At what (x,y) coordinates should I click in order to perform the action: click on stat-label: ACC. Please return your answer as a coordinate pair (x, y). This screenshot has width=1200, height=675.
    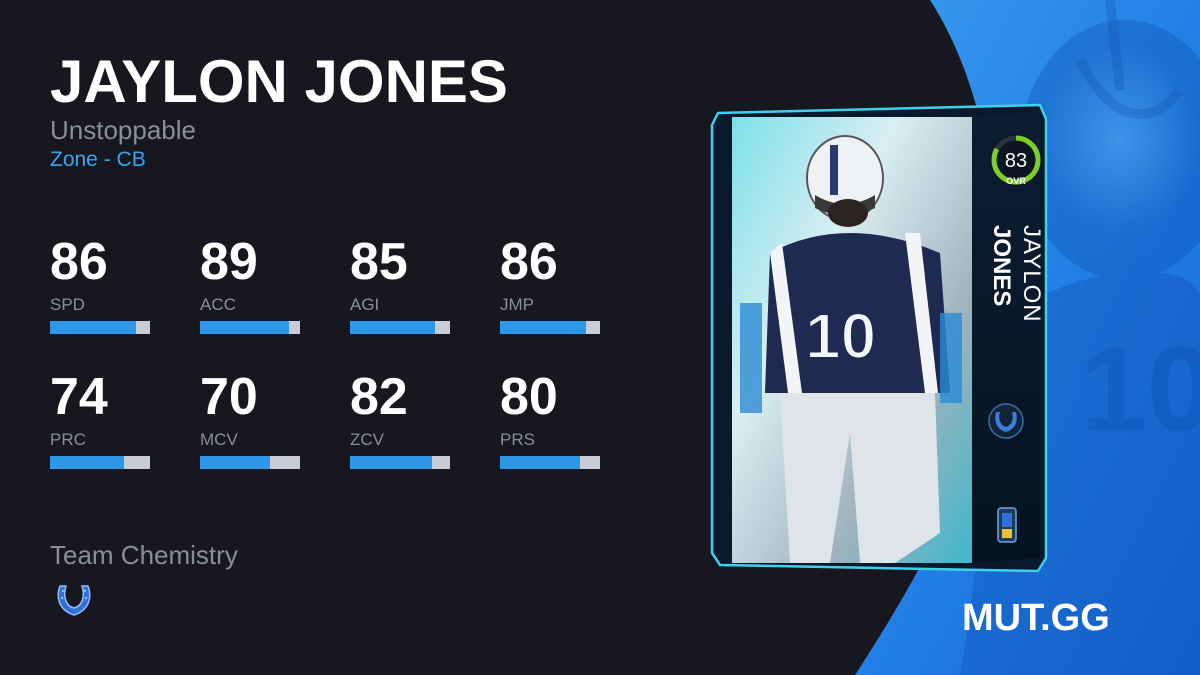
    Looking at the image, I should click on (218, 304).